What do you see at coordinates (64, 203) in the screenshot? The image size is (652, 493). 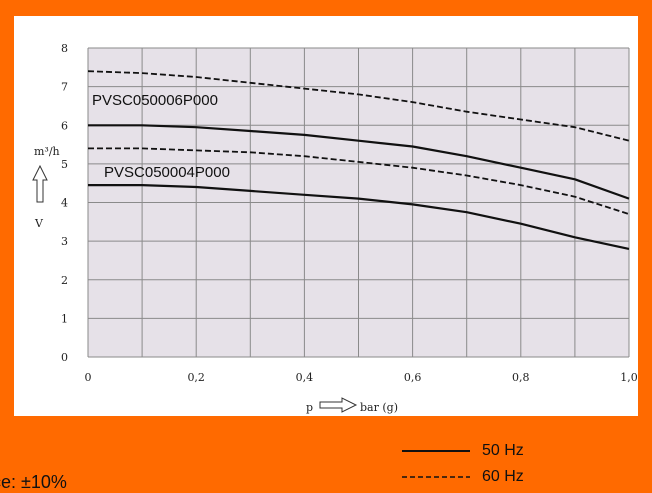 I see `y-tick-label: 4` at bounding box center [64, 203].